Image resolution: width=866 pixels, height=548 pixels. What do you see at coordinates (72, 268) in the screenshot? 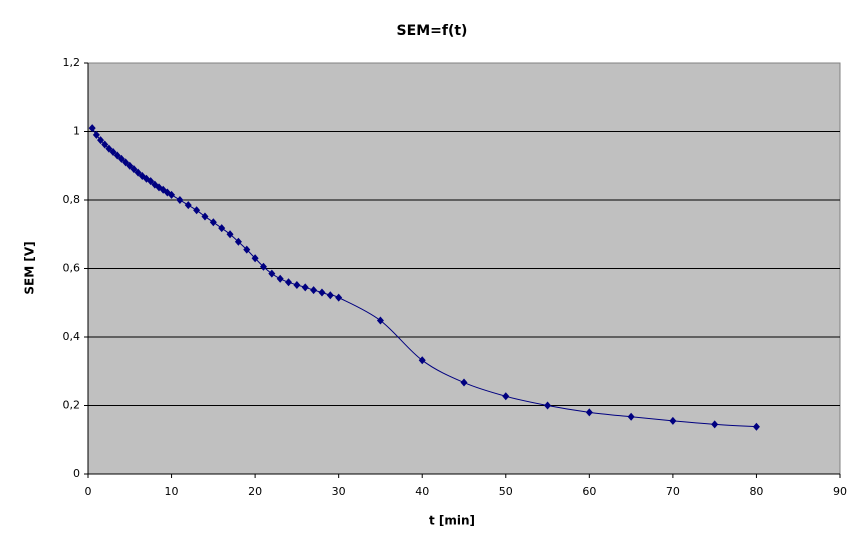
I see `y-tick-label: 0,6` at bounding box center [72, 268].